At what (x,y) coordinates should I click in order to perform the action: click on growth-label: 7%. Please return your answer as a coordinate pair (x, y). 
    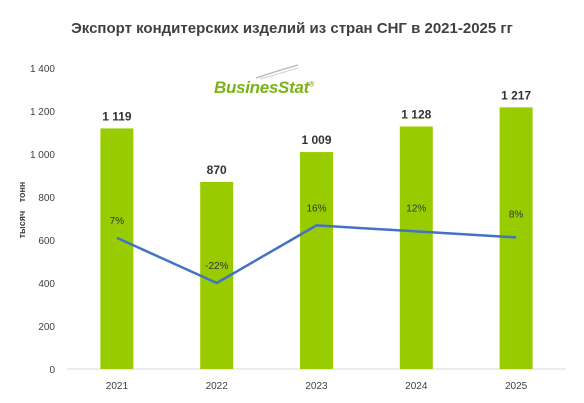
    Looking at the image, I should click on (117, 221).